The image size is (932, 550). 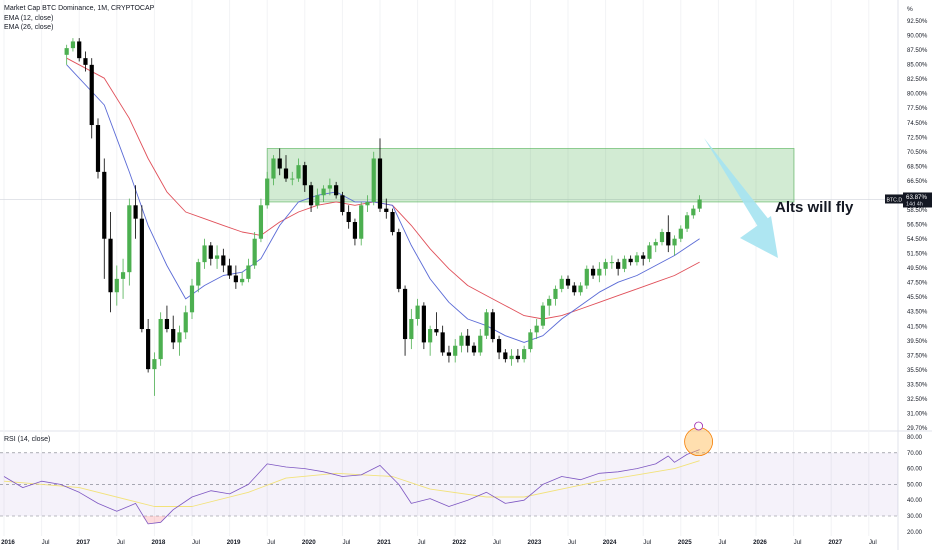 I want to click on resistance-zone, so click(x=530, y=175).